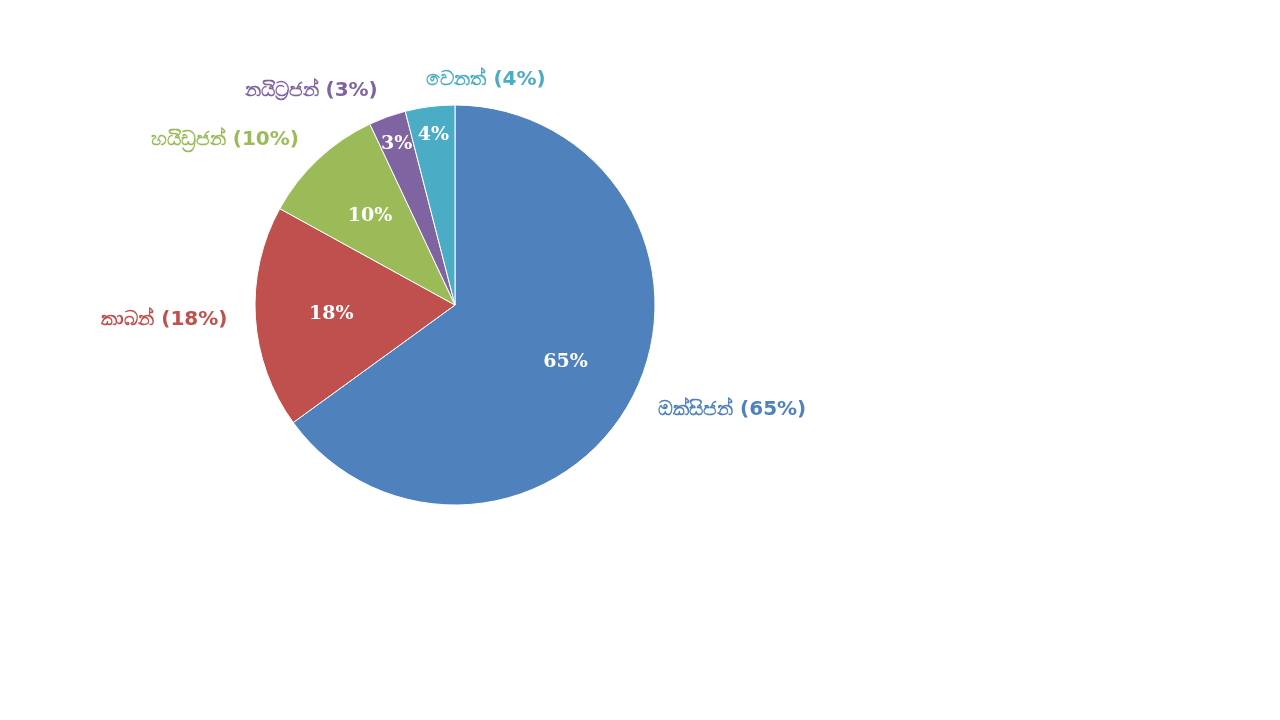 The width and height of the screenshot is (1280, 720). What do you see at coordinates (565, 360) in the screenshot?
I see `data-label: 65%` at bounding box center [565, 360].